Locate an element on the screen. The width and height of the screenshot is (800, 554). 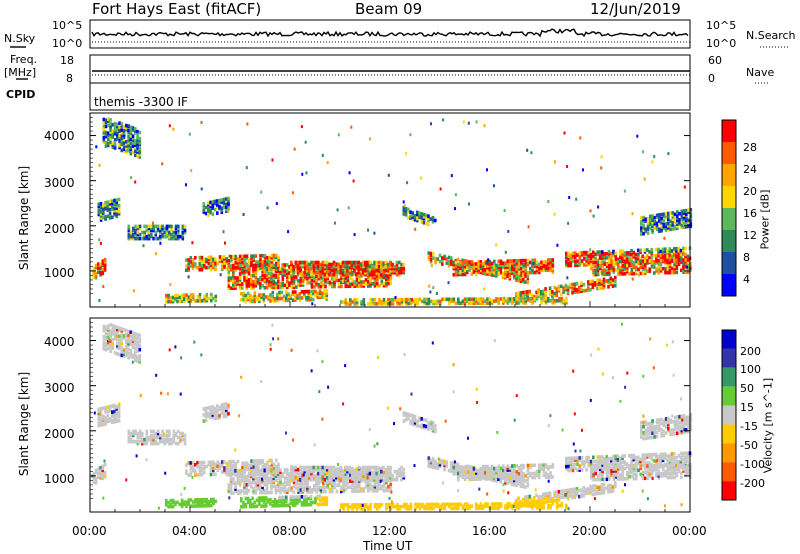
vel-cbar-tick-200: 200 is located at coordinates (750, 351).